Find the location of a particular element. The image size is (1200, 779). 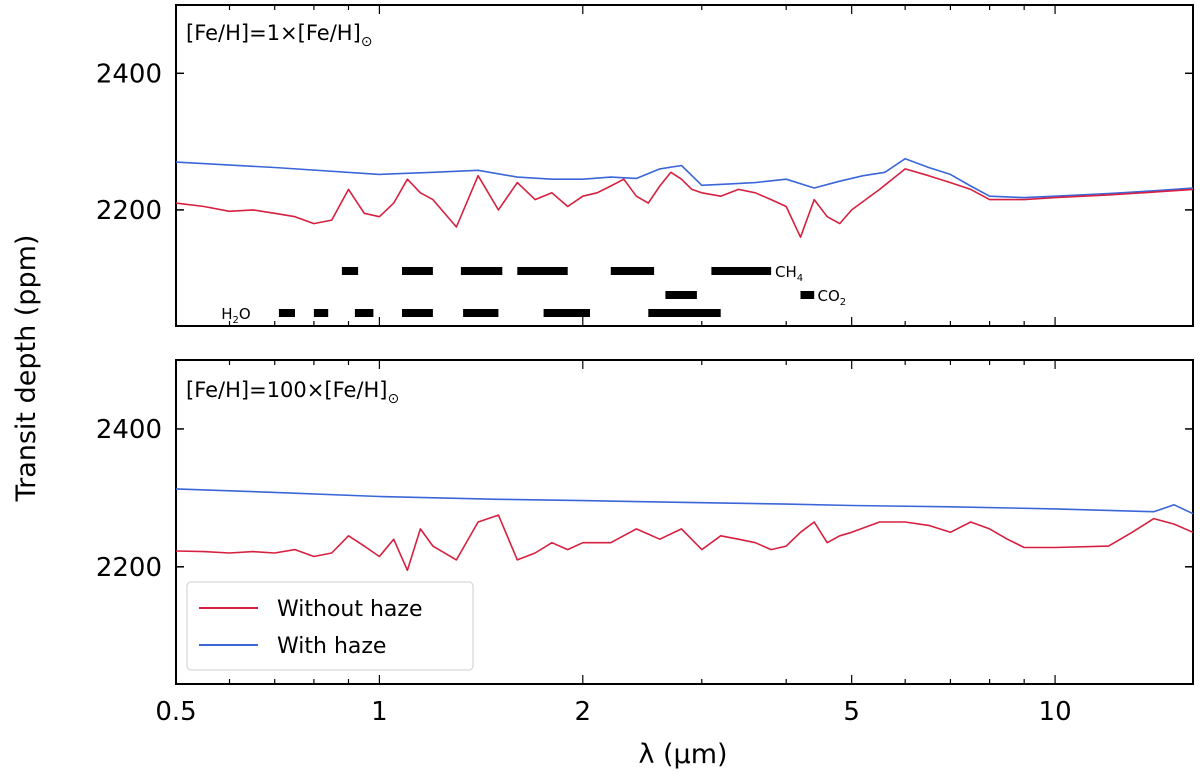

legend: Without haze With haze is located at coordinates (330, 626).